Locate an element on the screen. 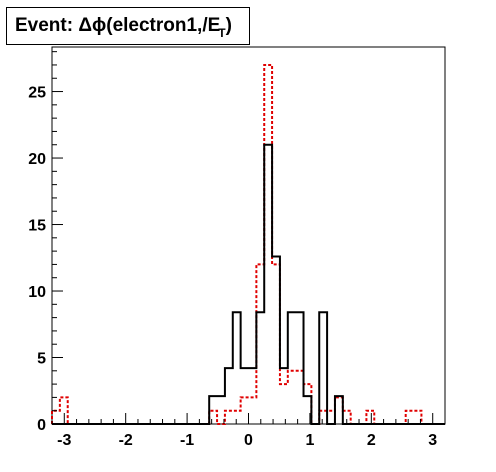 The height and width of the screenshot is (472, 496). chart-title: Event: Δϕ(electron1,/E T) is located at coordinates (128, 26).